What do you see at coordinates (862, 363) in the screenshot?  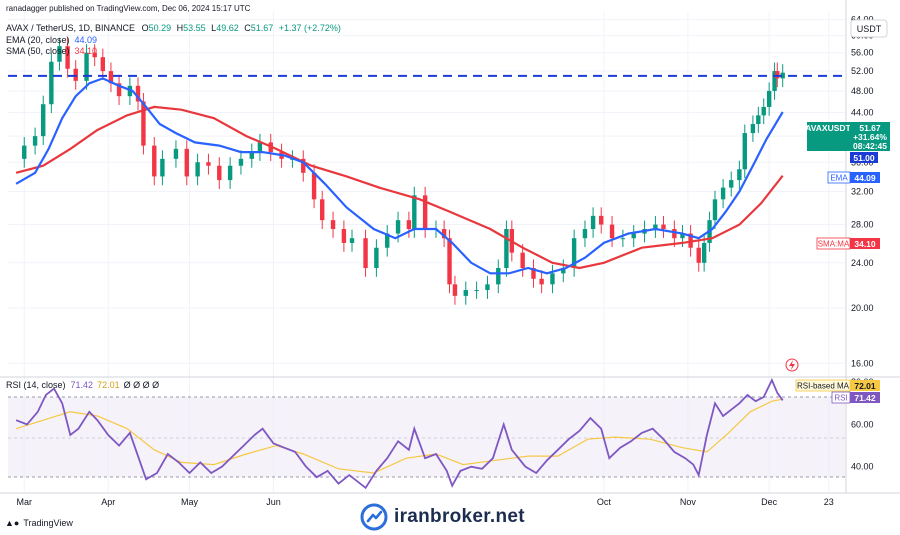 I see `price-tick-label: 16.00` at bounding box center [862, 363].